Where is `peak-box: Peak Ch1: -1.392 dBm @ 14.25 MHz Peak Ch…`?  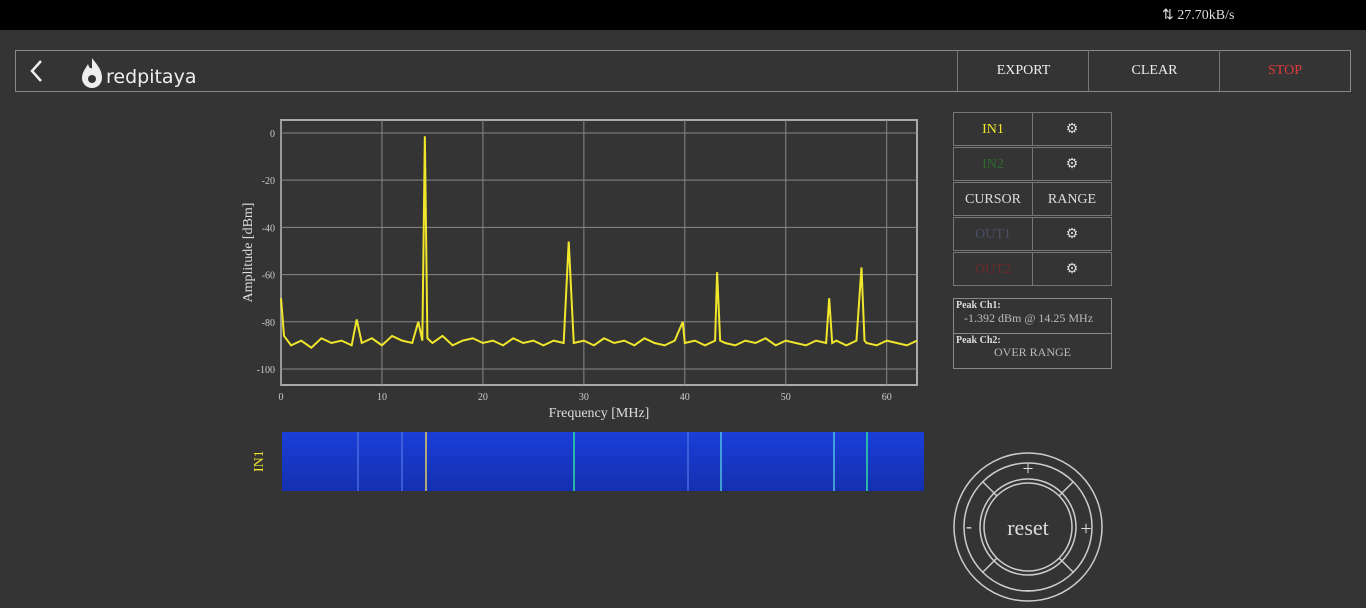 peak-box: Peak Ch1: -1.392 dBm @ 14.25 MHz Peak Ch… is located at coordinates (1032, 333).